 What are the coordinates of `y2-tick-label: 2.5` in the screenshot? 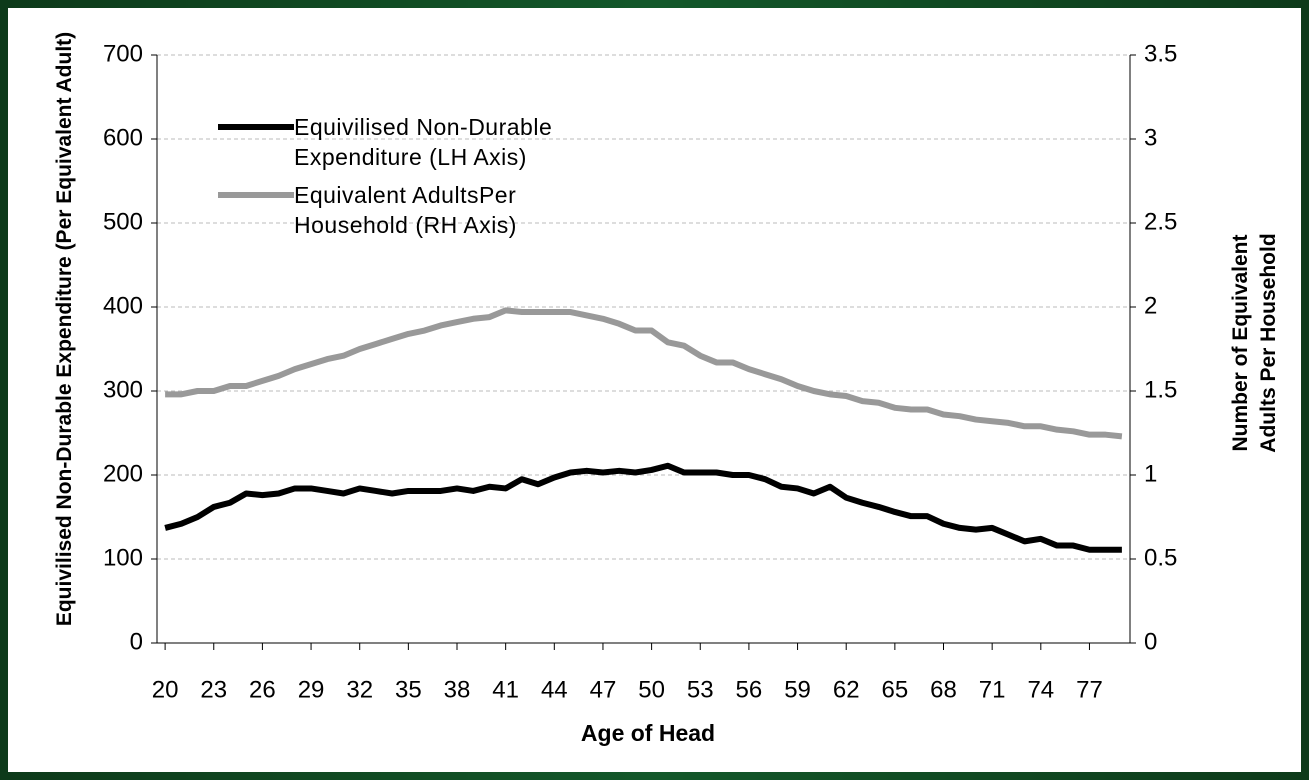 It's located at (1160, 221).